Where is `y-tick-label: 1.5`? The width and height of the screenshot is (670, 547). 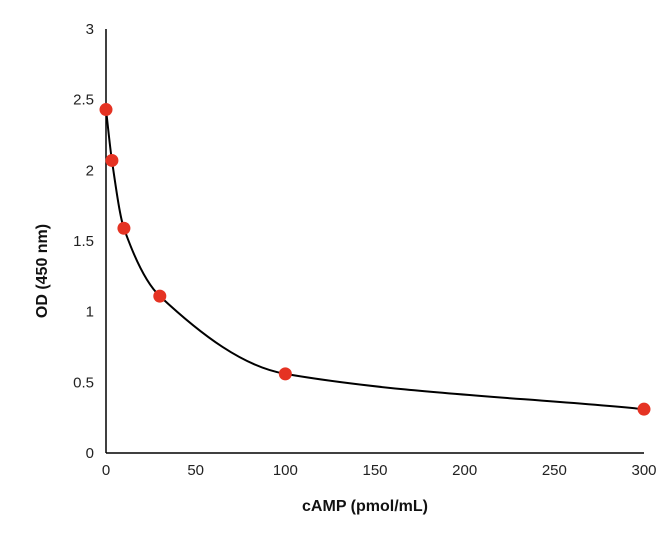
y-tick-label: 1.5 is located at coordinates (83, 241).